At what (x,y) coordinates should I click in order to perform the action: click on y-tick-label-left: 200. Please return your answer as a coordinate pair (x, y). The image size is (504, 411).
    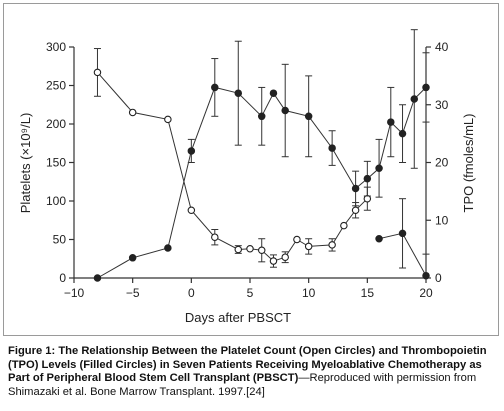
    Looking at the image, I should click on (56, 124).